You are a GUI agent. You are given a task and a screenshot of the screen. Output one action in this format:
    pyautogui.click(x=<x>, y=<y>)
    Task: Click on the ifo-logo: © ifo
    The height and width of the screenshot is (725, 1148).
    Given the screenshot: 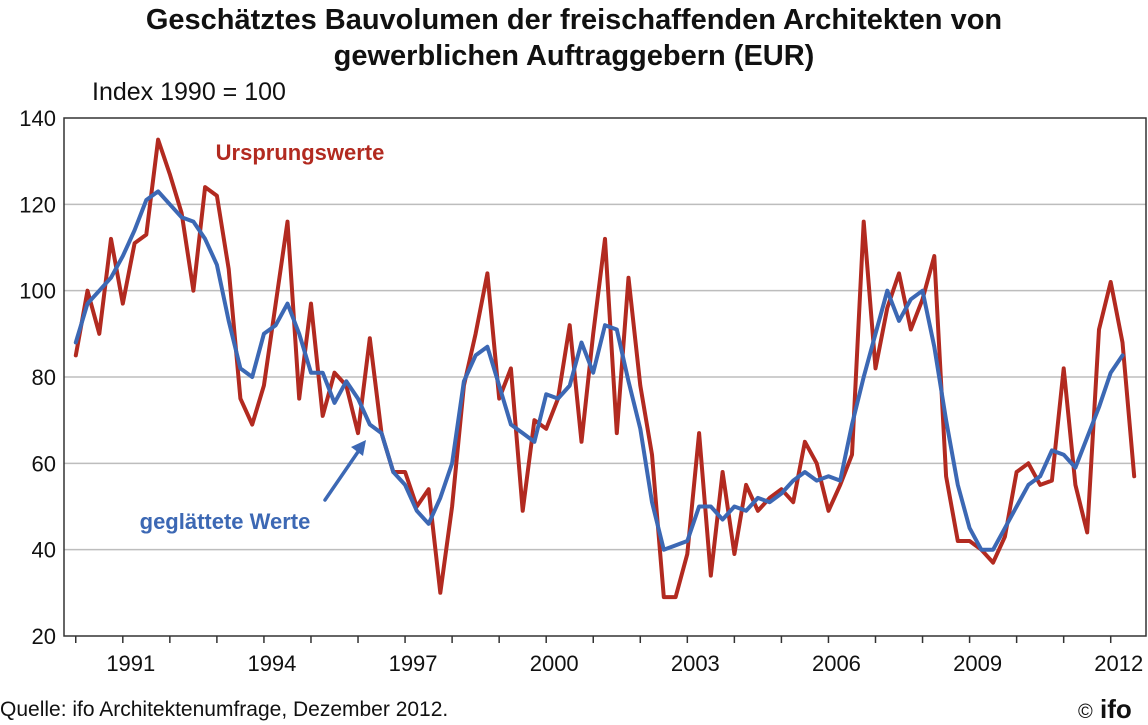 What is the action you would take?
    pyautogui.click(x=1105, y=709)
    